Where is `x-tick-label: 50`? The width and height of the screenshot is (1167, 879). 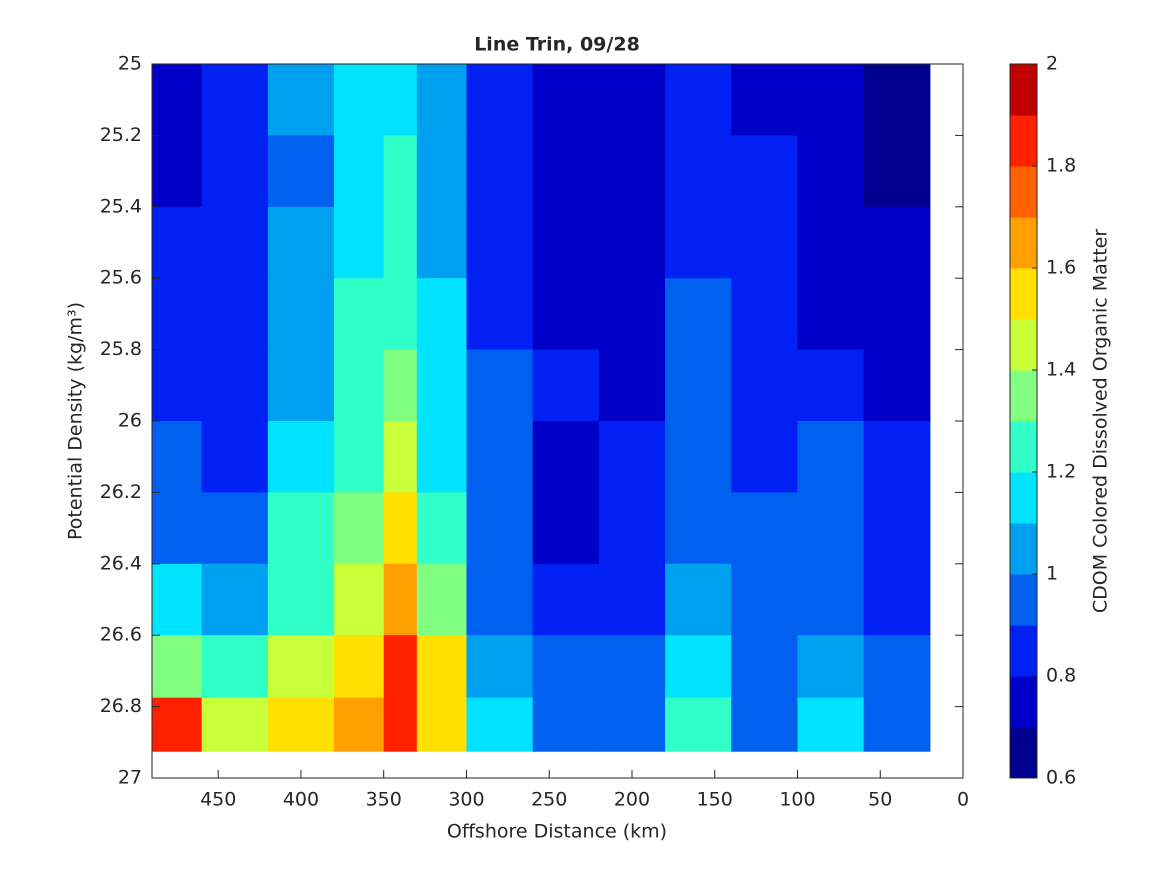
x-tick-label: 50 is located at coordinates (880, 800).